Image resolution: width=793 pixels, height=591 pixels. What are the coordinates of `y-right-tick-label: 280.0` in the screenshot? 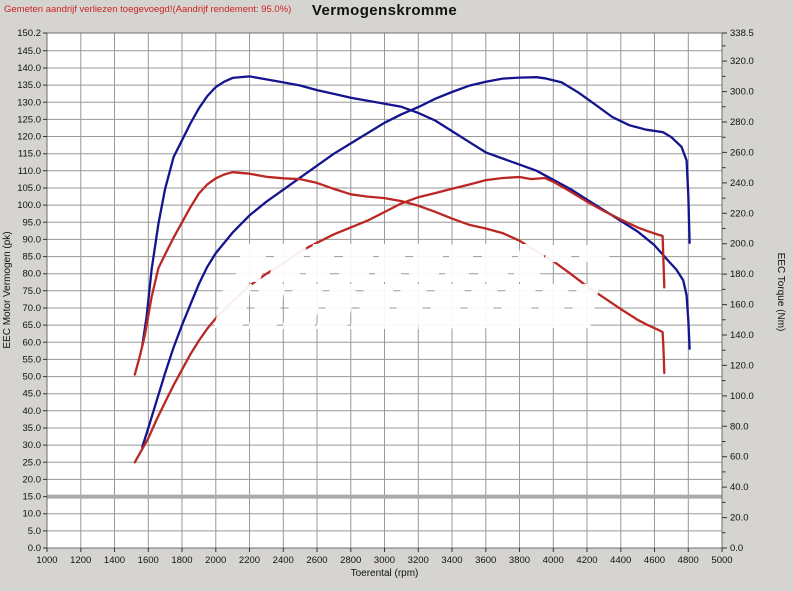 It's located at (742, 122).